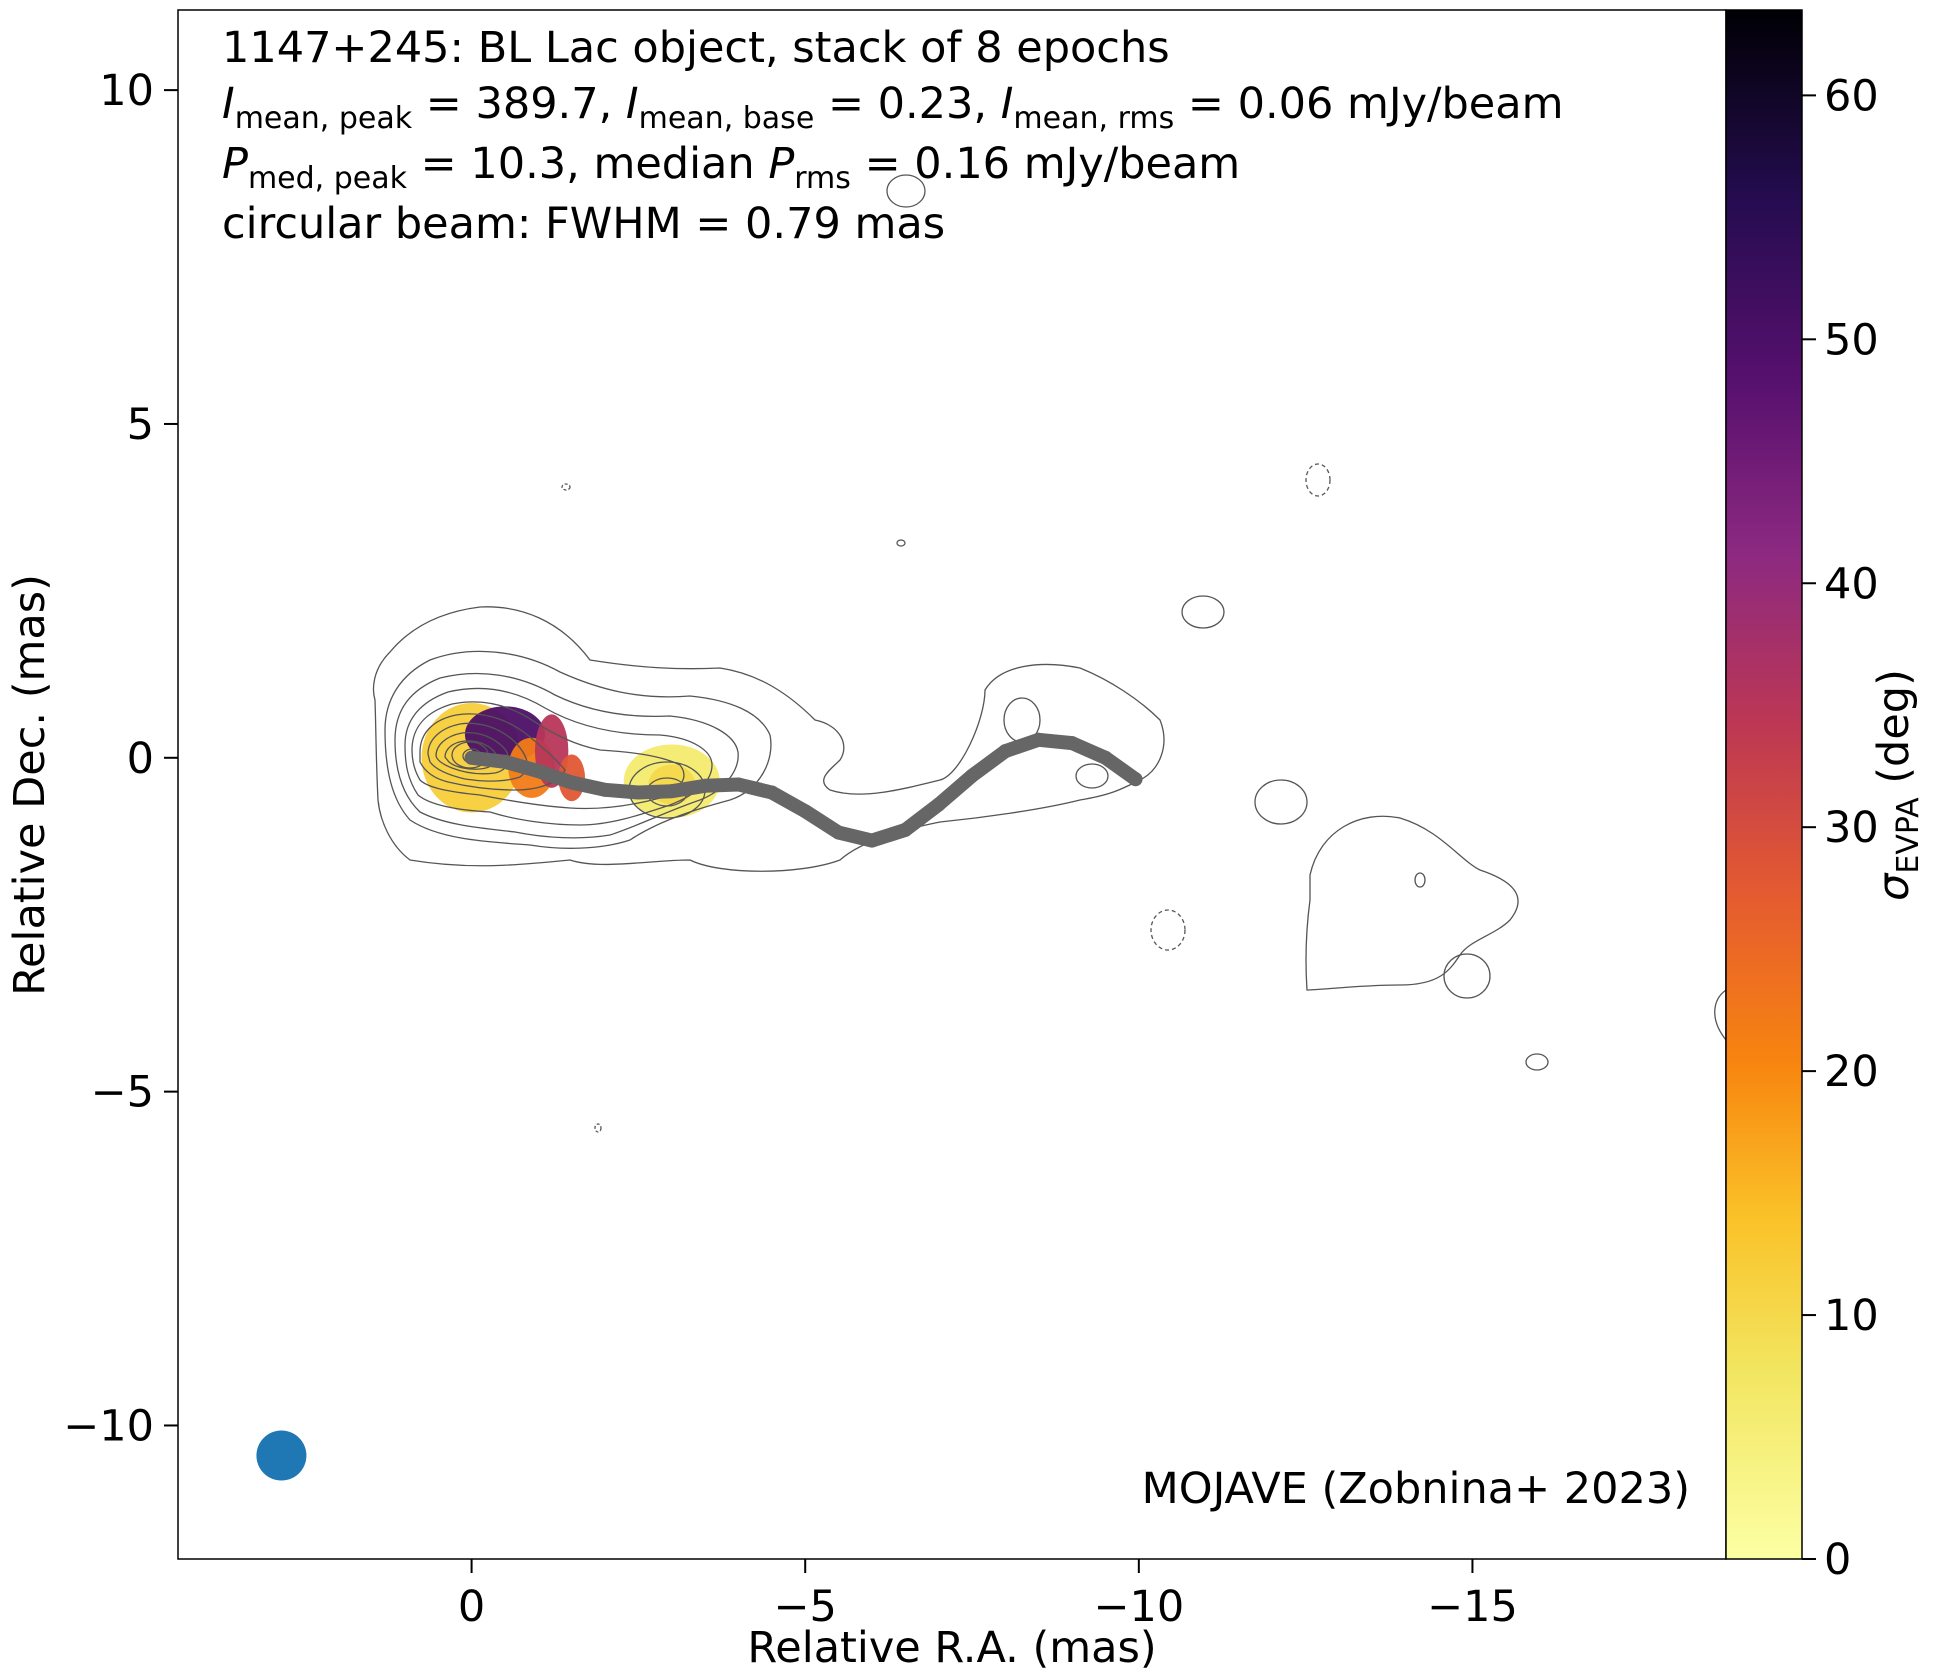 The height and width of the screenshot is (1674, 1934). I want to click on y-axis-label: Relative Dec. (mas), so click(30, 785).